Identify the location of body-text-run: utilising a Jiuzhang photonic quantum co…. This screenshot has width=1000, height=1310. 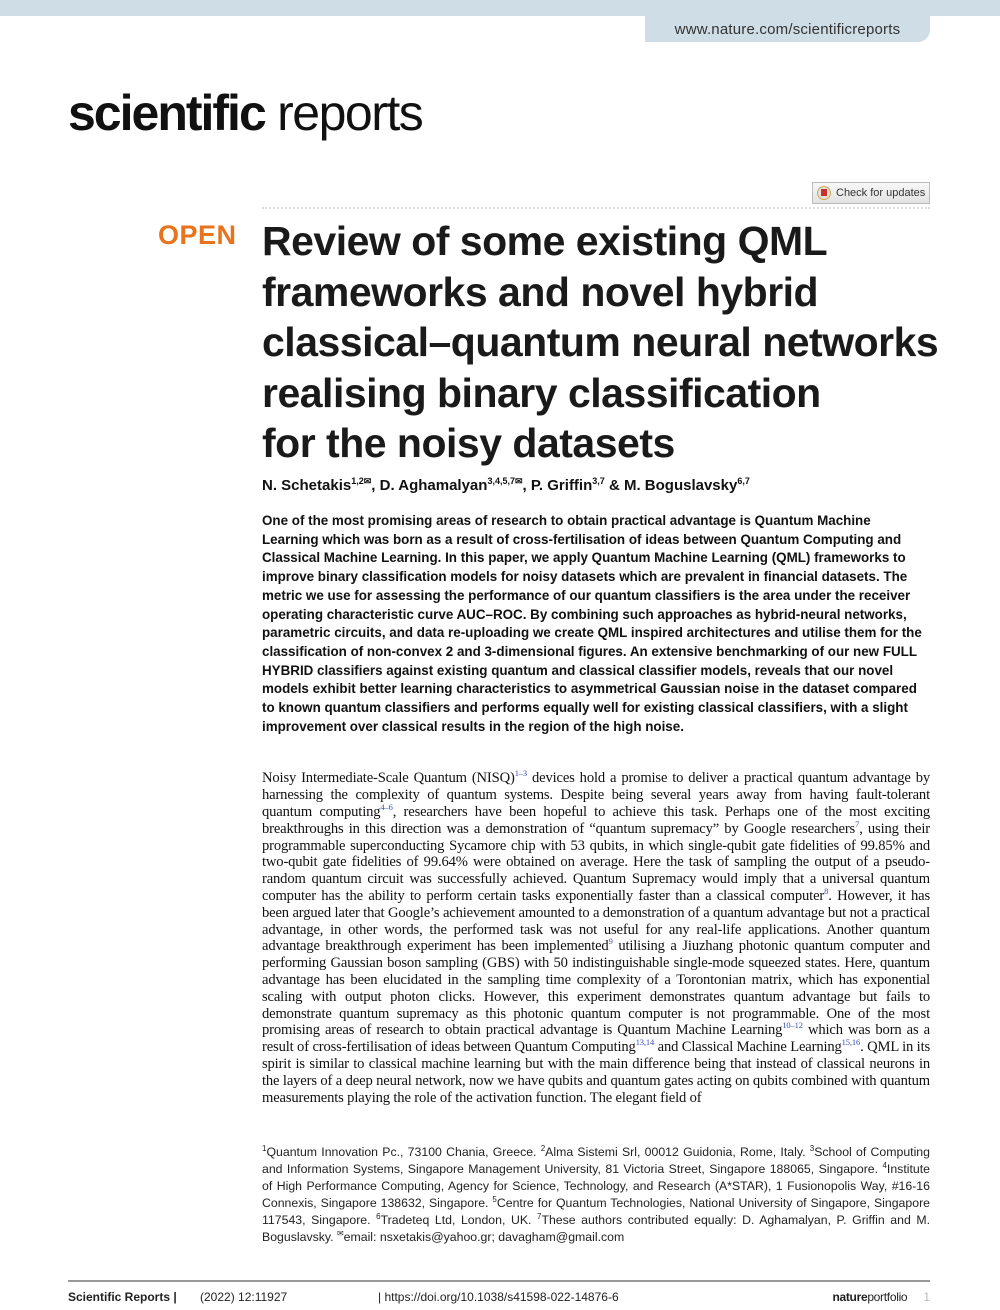
(596, 988).